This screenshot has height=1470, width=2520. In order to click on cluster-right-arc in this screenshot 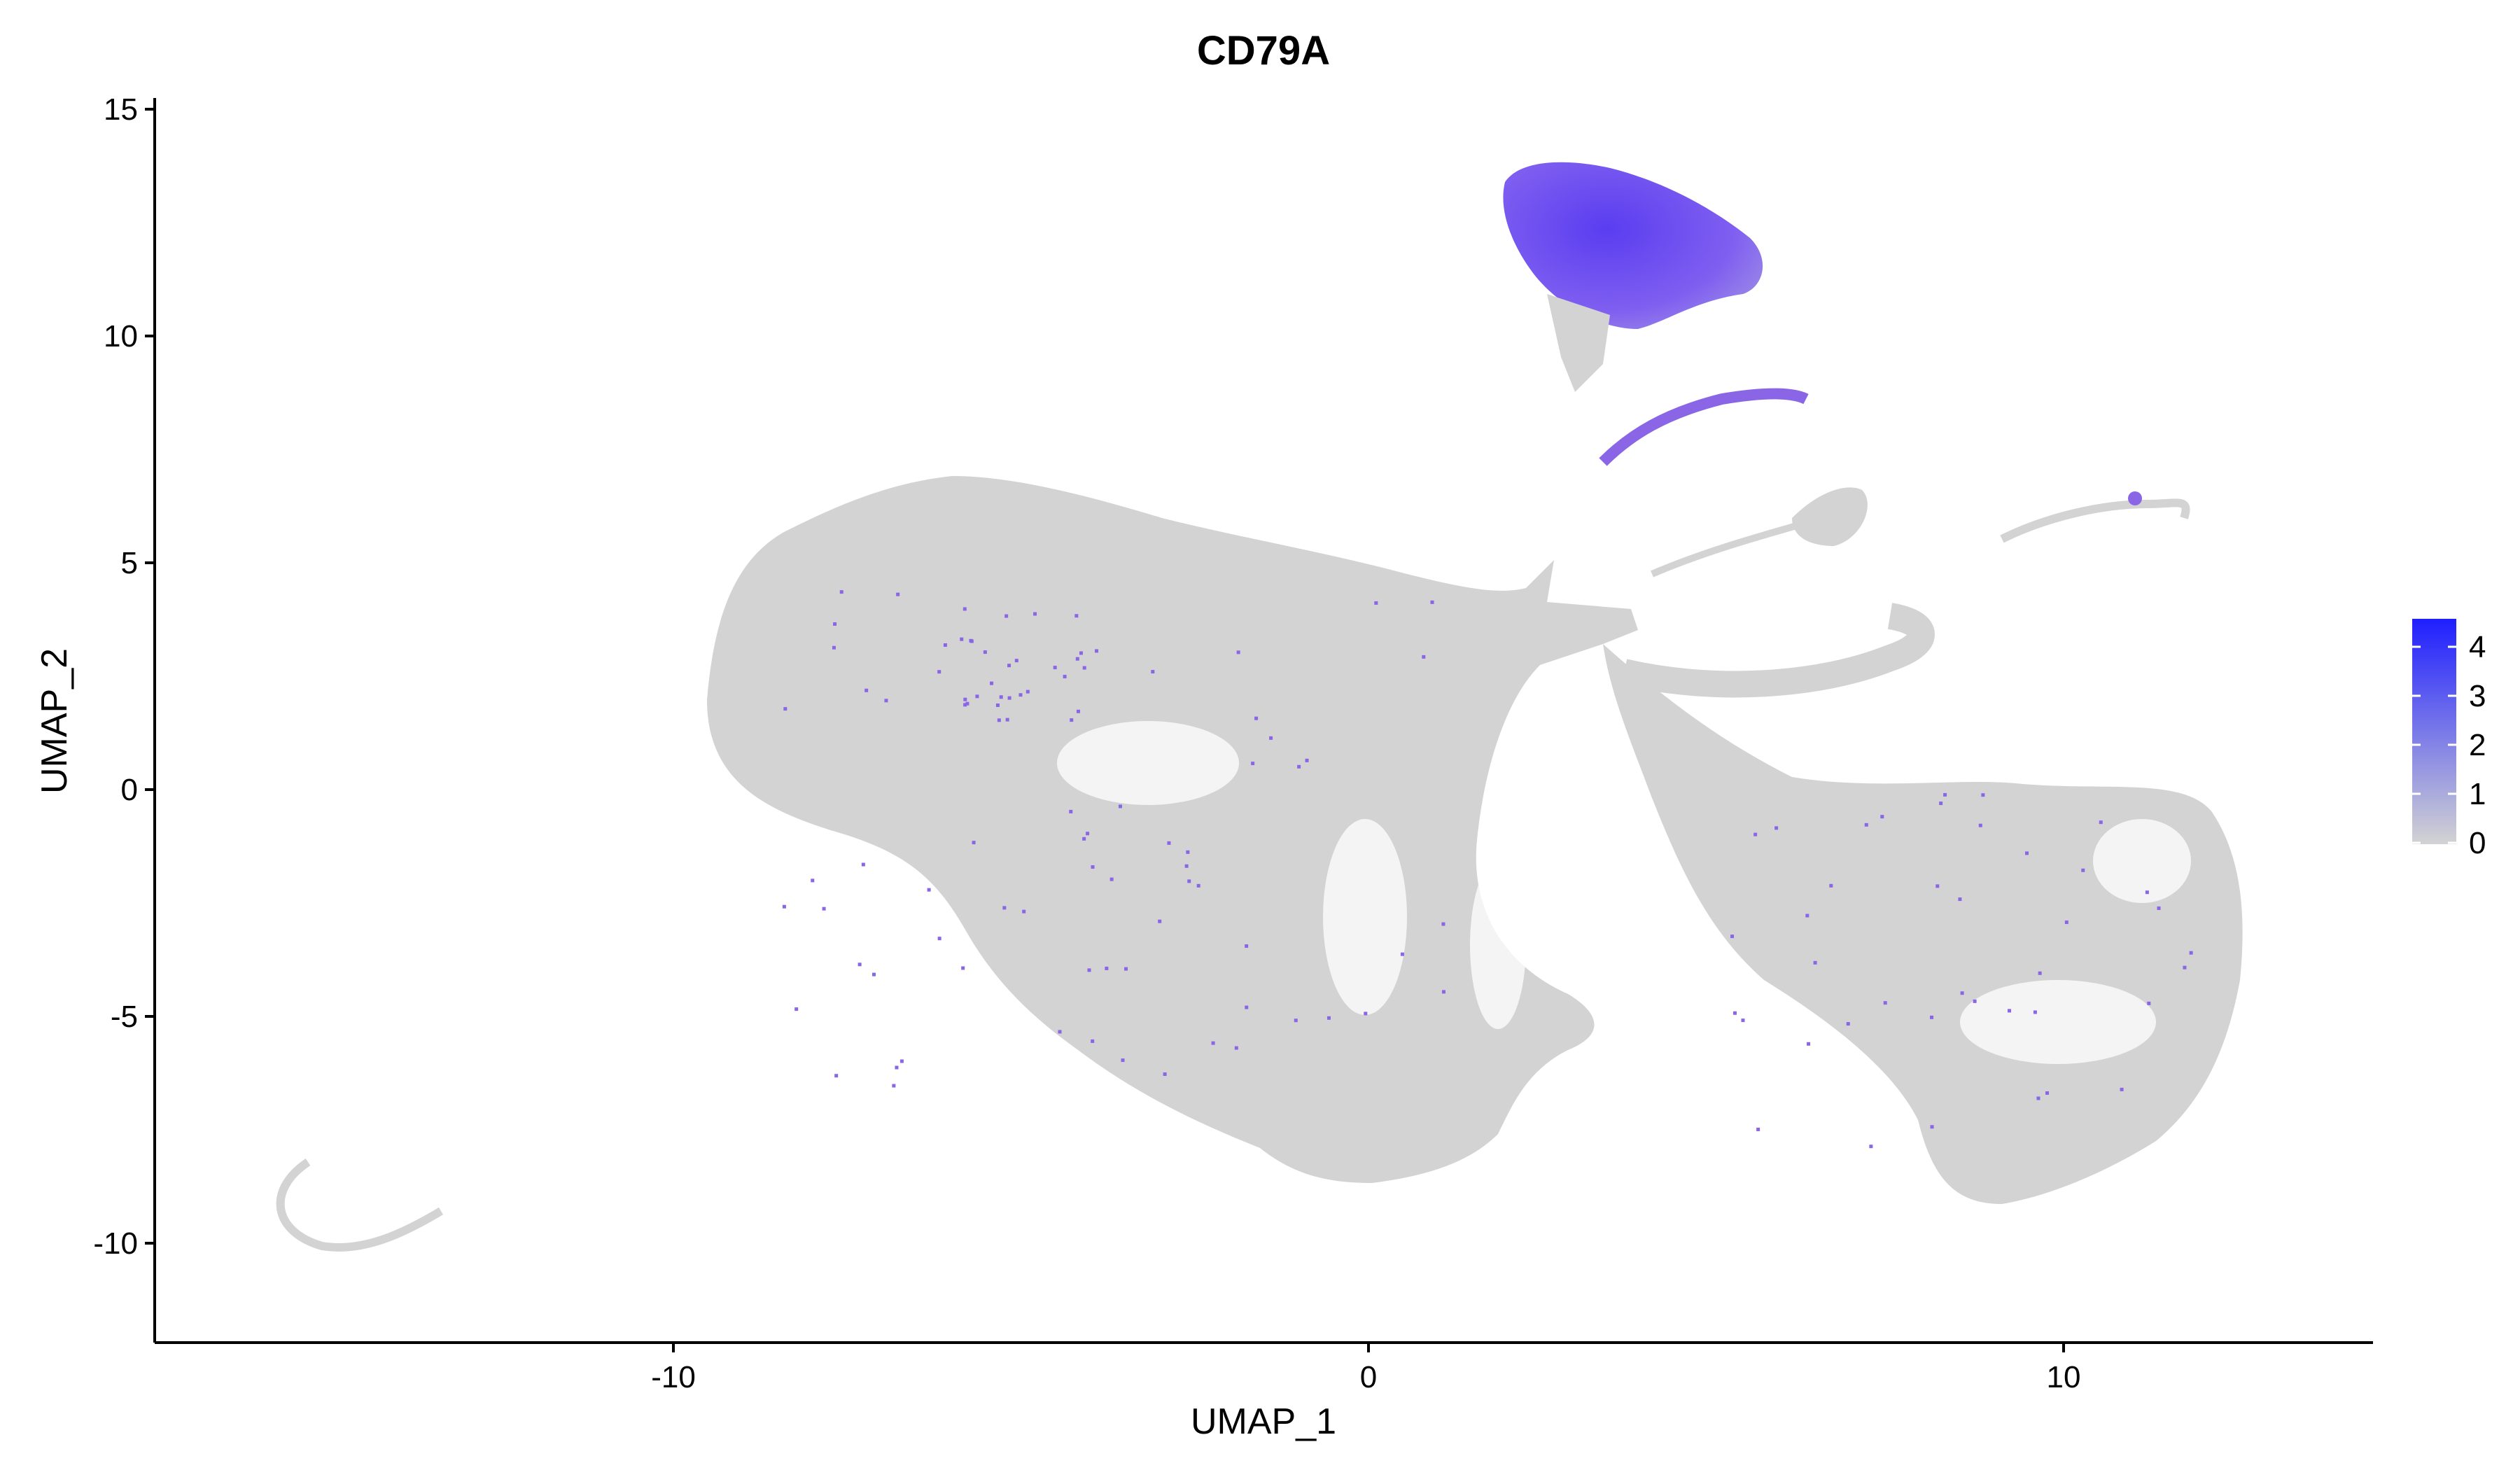, I will do `click(1777, 650)`.